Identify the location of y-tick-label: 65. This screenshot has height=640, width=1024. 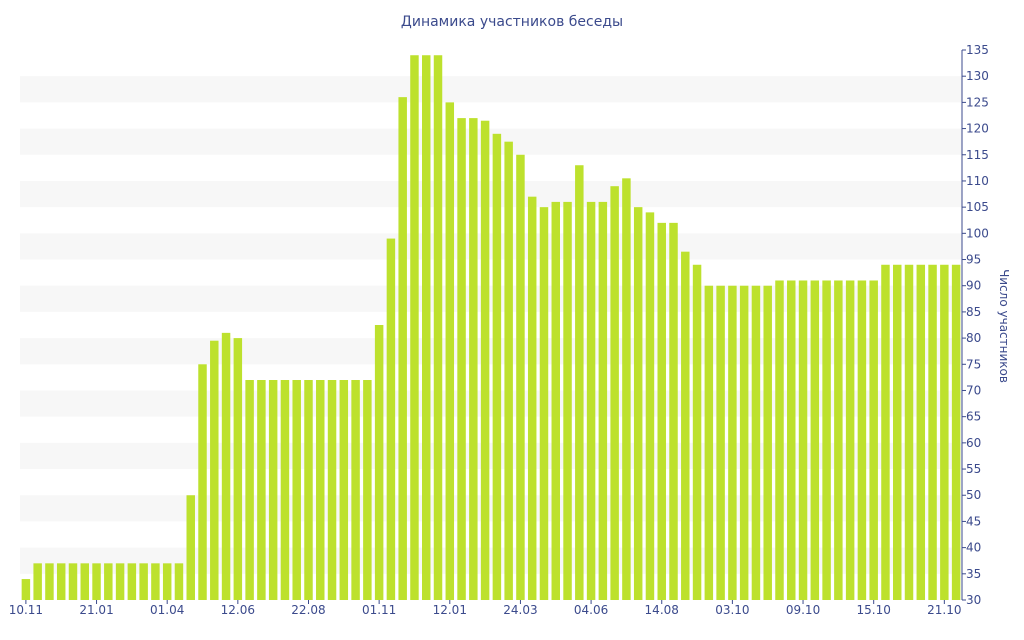
(973, 417).